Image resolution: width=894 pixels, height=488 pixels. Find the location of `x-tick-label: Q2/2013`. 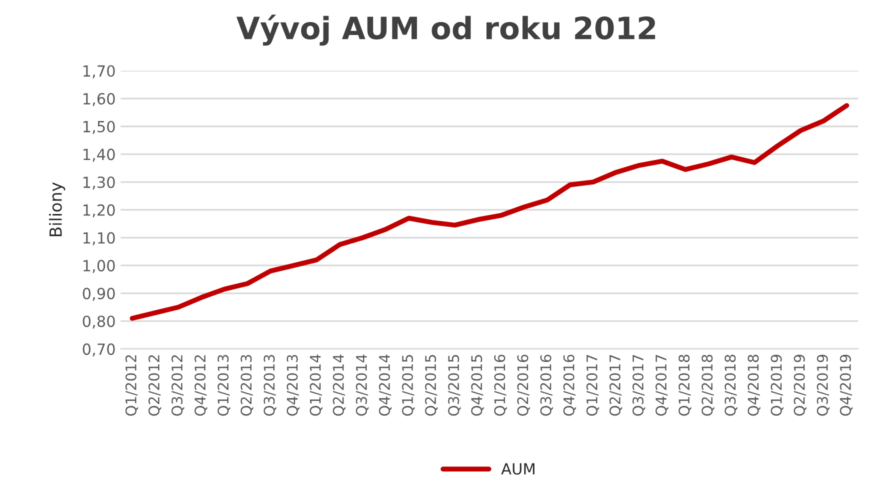

x-tick-label: Q2/2013 is located at coordinates (247, 385).